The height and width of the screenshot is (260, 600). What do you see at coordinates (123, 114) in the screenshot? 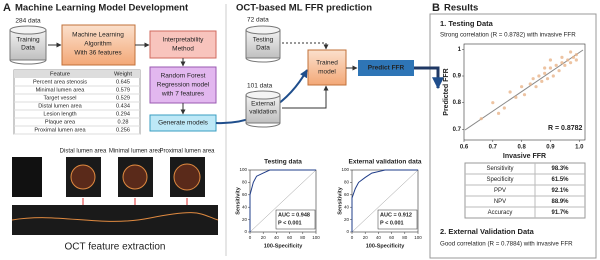
I see `label: 0.294` at bounding box center [123, 114].